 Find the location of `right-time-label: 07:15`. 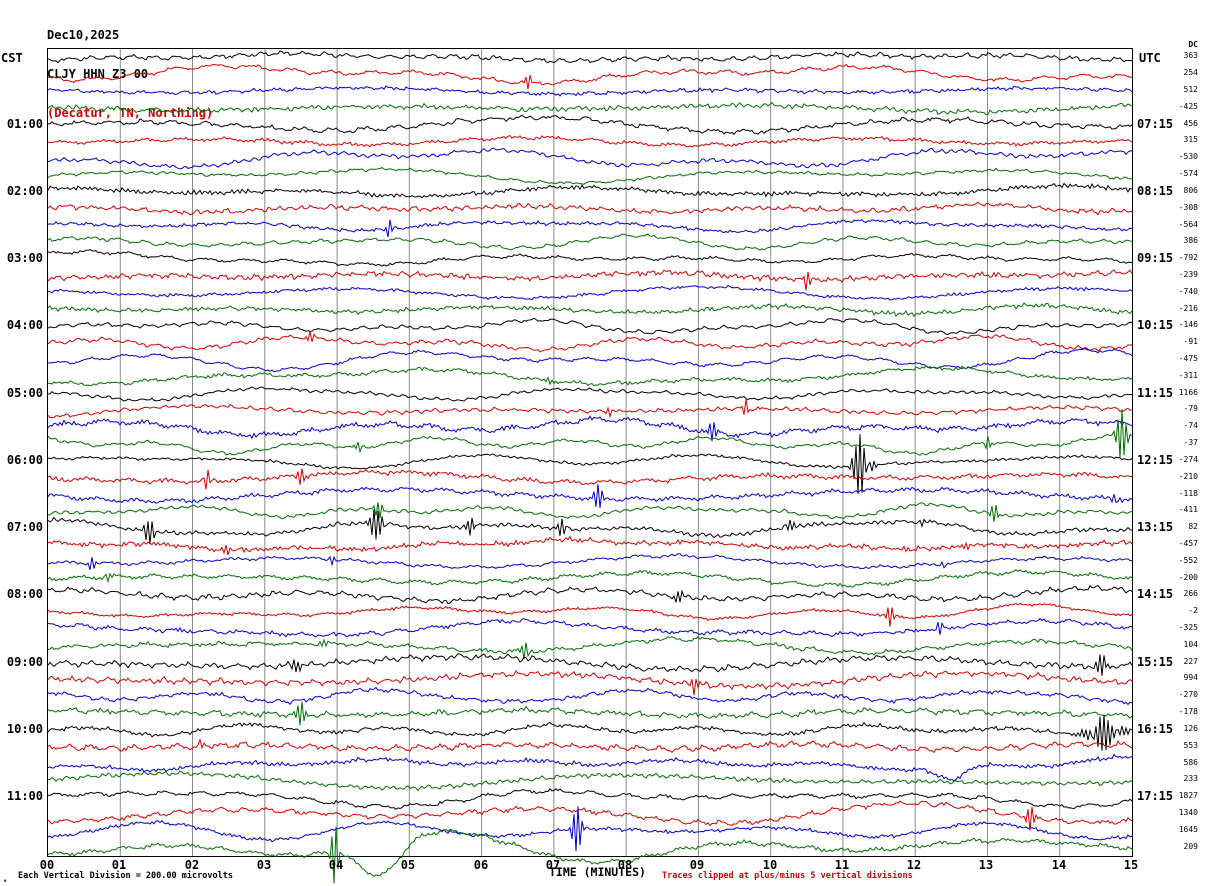

right-time-label: 07:15 is located at coordinates (1155, 124).